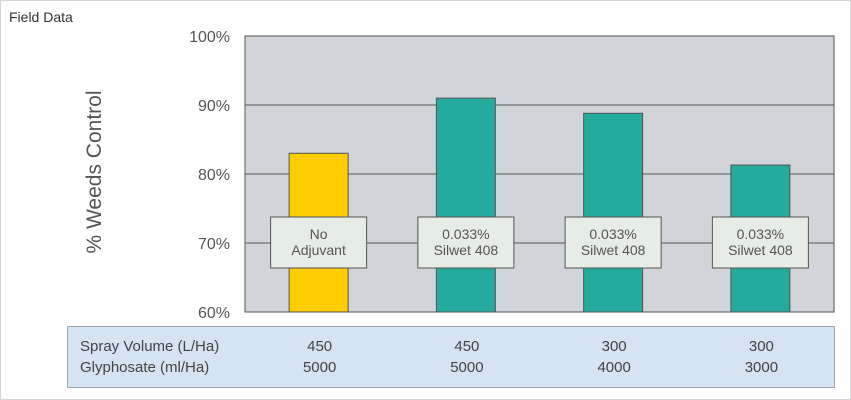 The image size is (851, 400). What do you see at coordinates (209, 37) in the screenshot?
I see `y-tick-label: 100%` at bounding box center [209, 37].